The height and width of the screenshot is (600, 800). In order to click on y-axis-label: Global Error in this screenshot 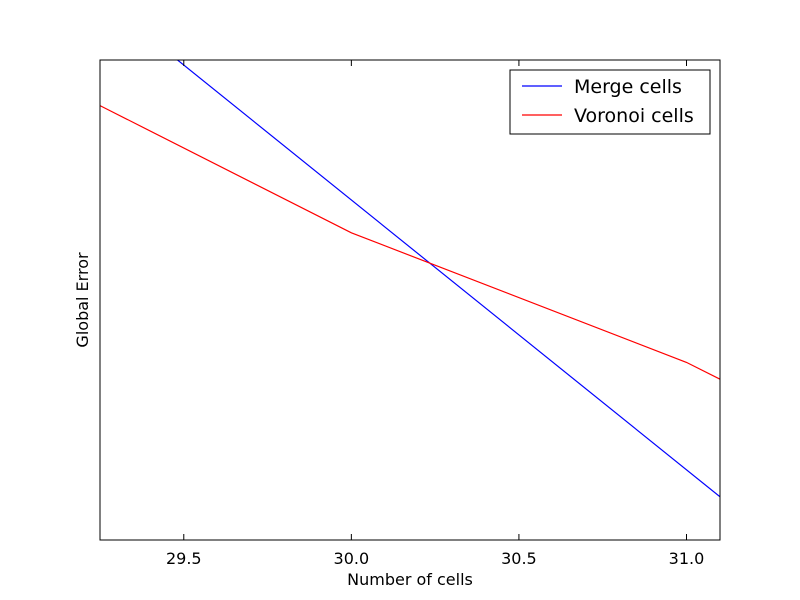, I will do `click(82, 300)`.